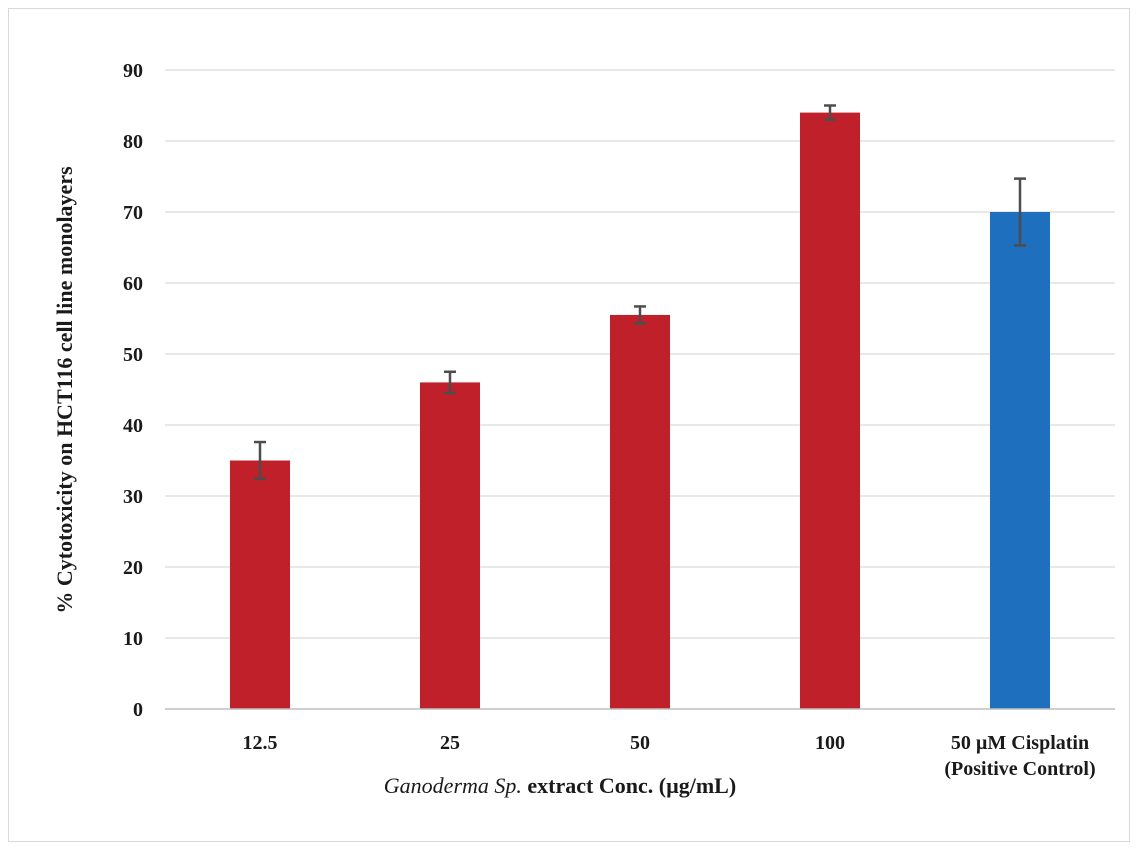 The width and height of the screenshot is (1139, 850). What do you see at coordinates (133, 426) in the screenshot?
I see `y-tick-label: 40` at bounding box center [133, 426].